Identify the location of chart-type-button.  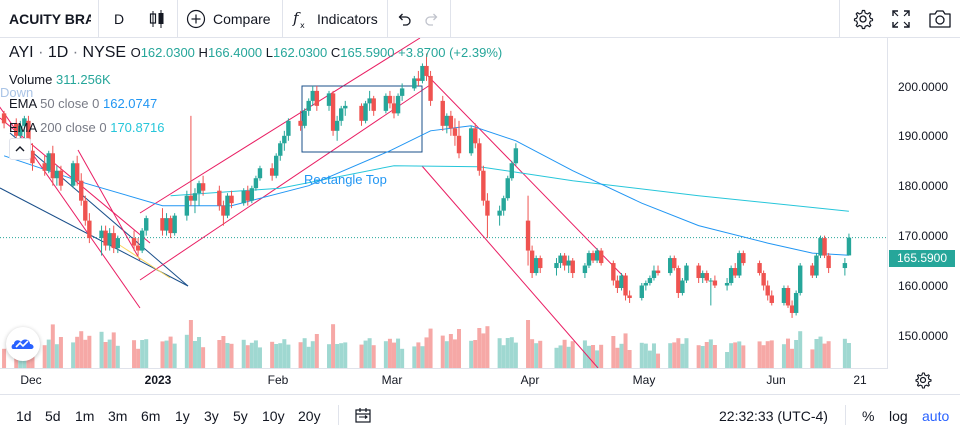
(157, 19).